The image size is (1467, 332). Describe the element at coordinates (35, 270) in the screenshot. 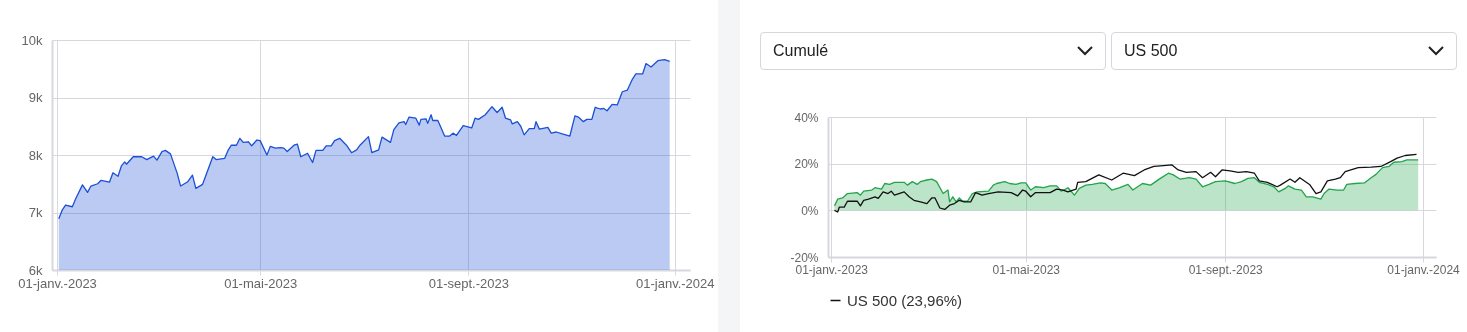

I see `y-tick-label: 6k` at that location.